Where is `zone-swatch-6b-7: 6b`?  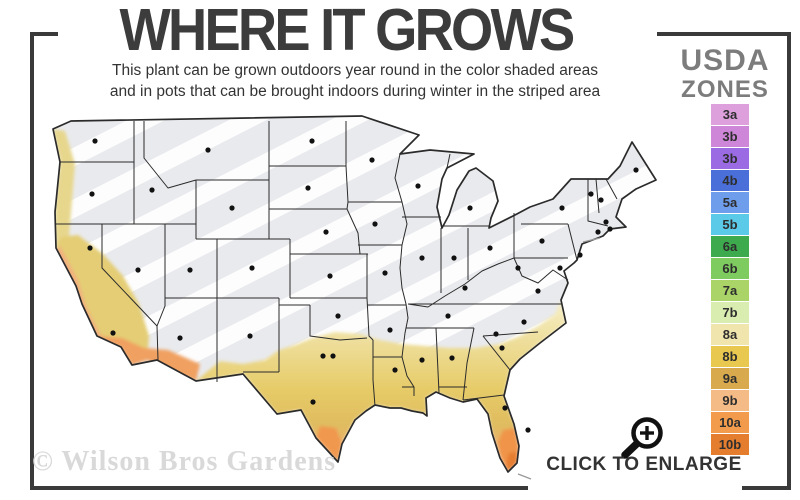 zone-swatch-6b-7: 6b is located at coordinates (730, 268).